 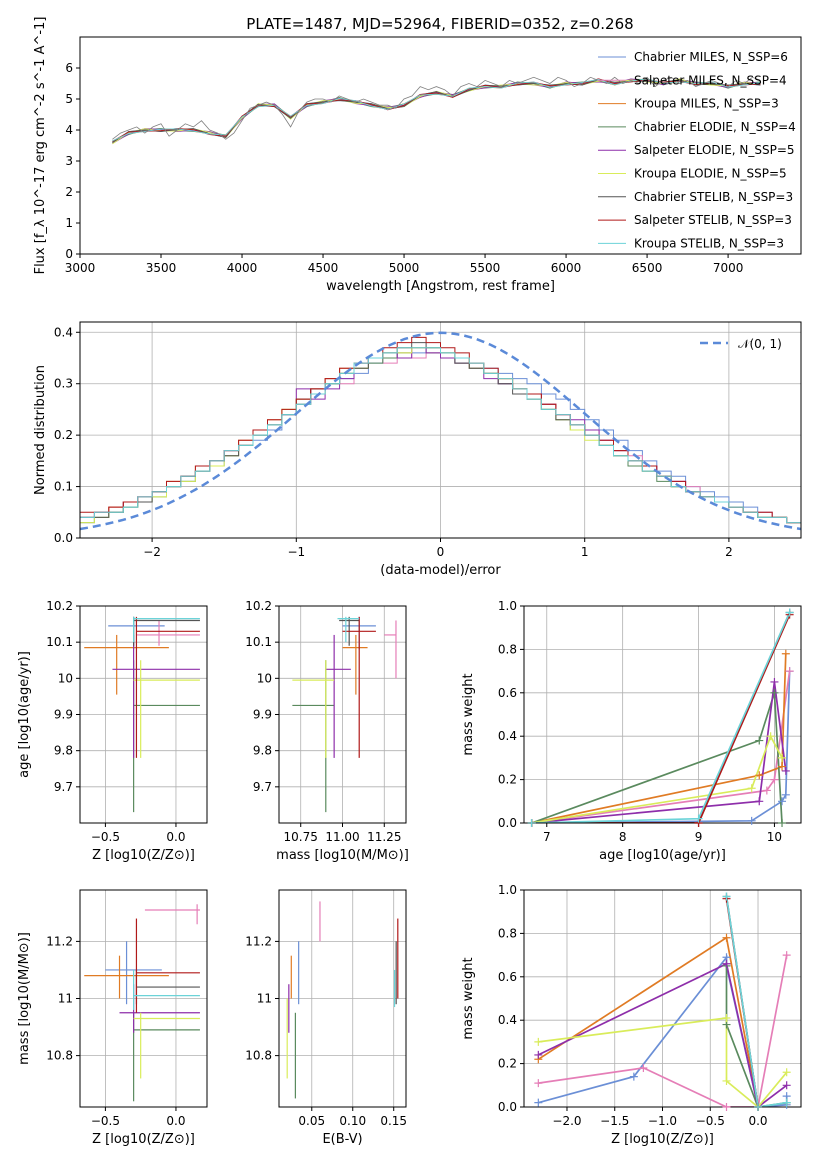 I want to click on y-tick-label: 10.8, so click(x=258, y=1056).